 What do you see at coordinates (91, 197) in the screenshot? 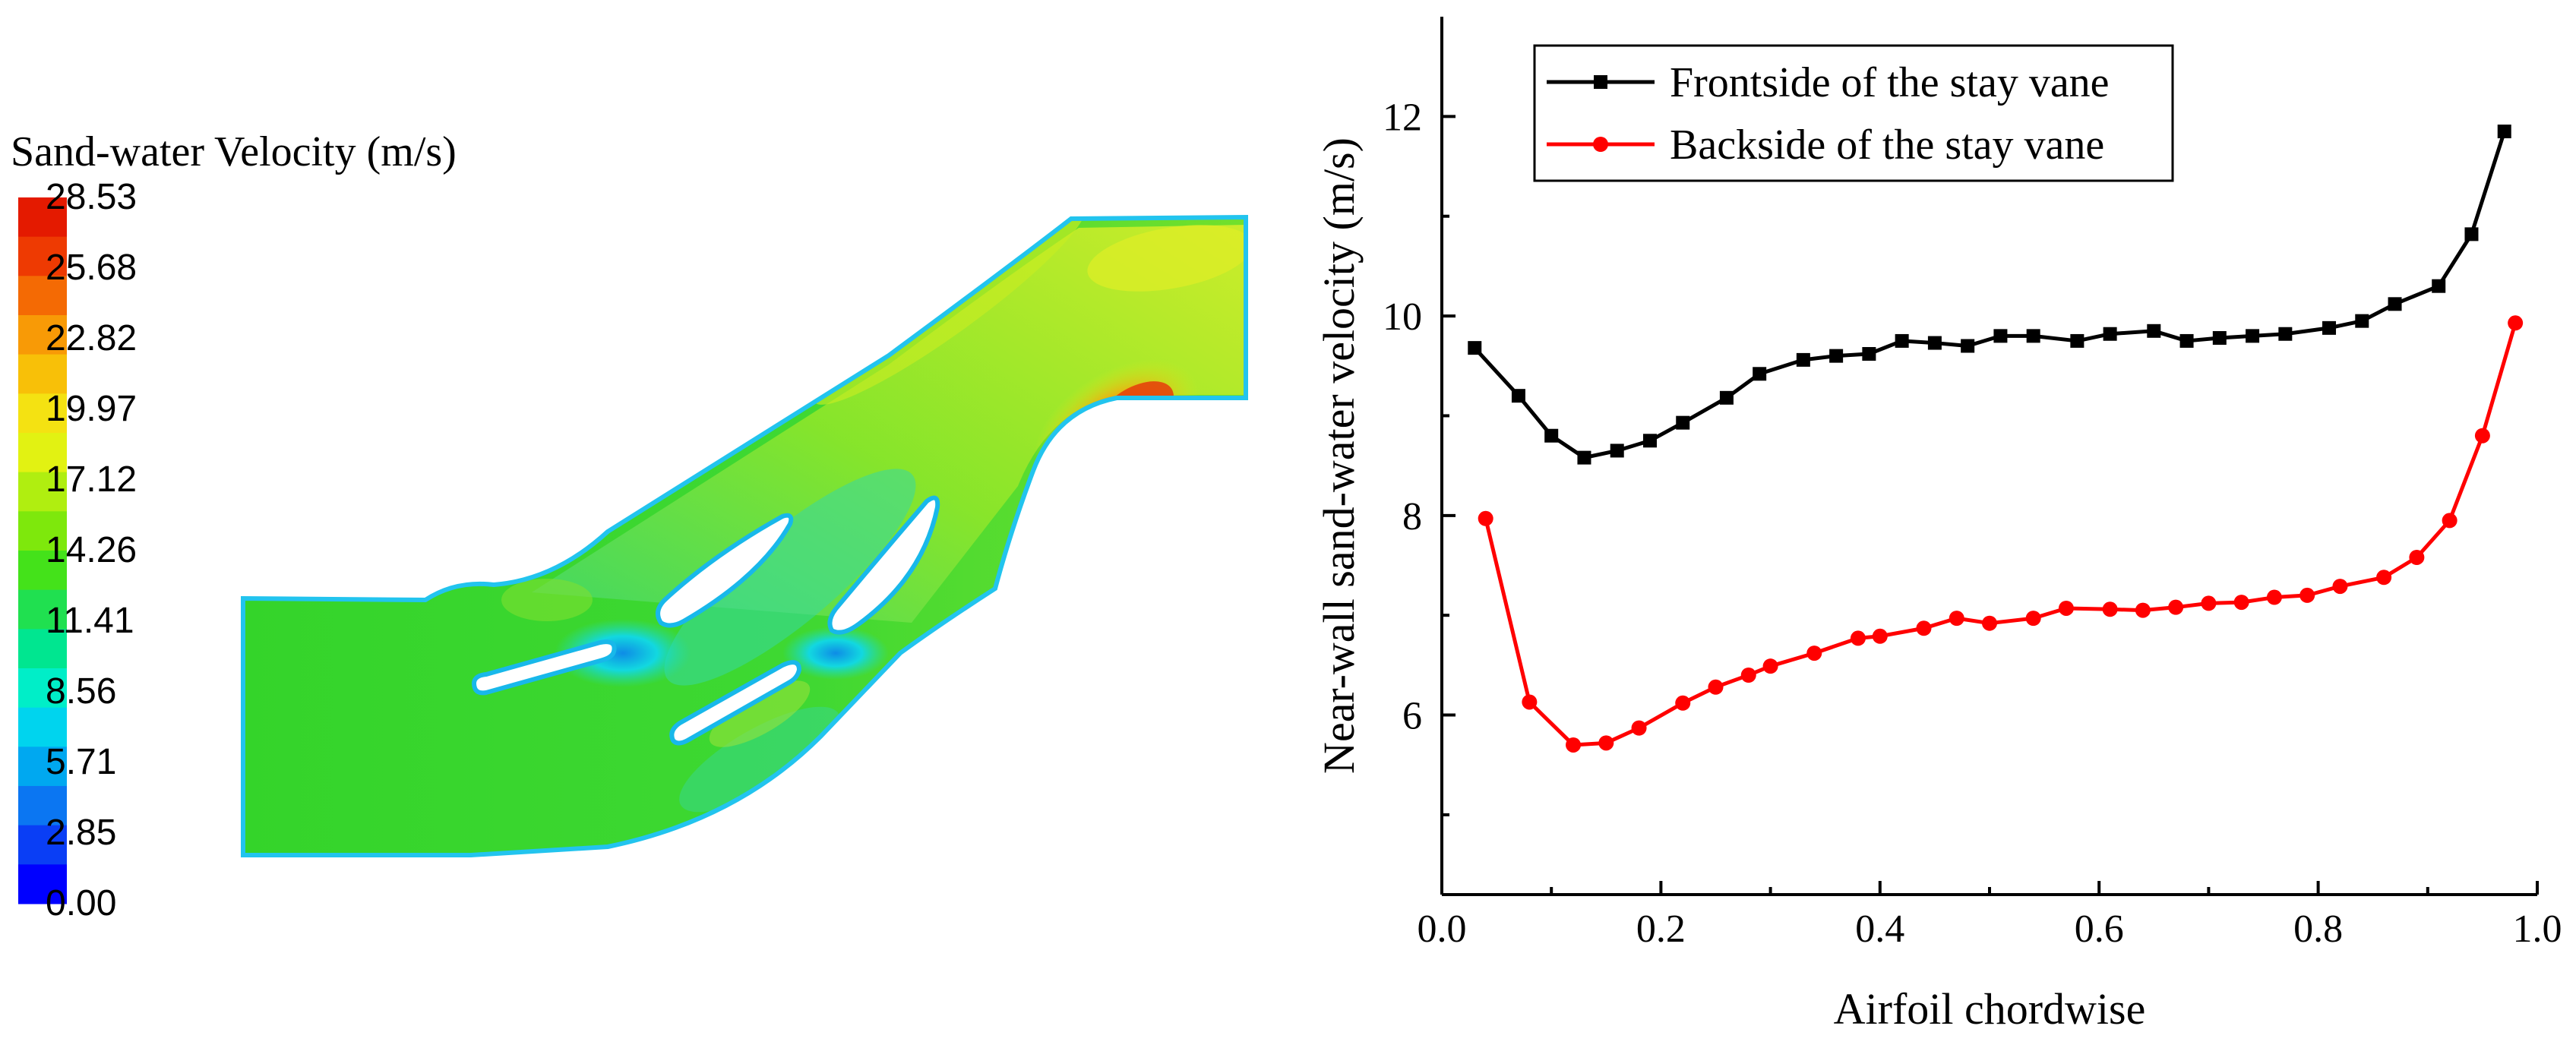
I see `colorbar-tick-label: 28.53` at bounding box center [91, 197].